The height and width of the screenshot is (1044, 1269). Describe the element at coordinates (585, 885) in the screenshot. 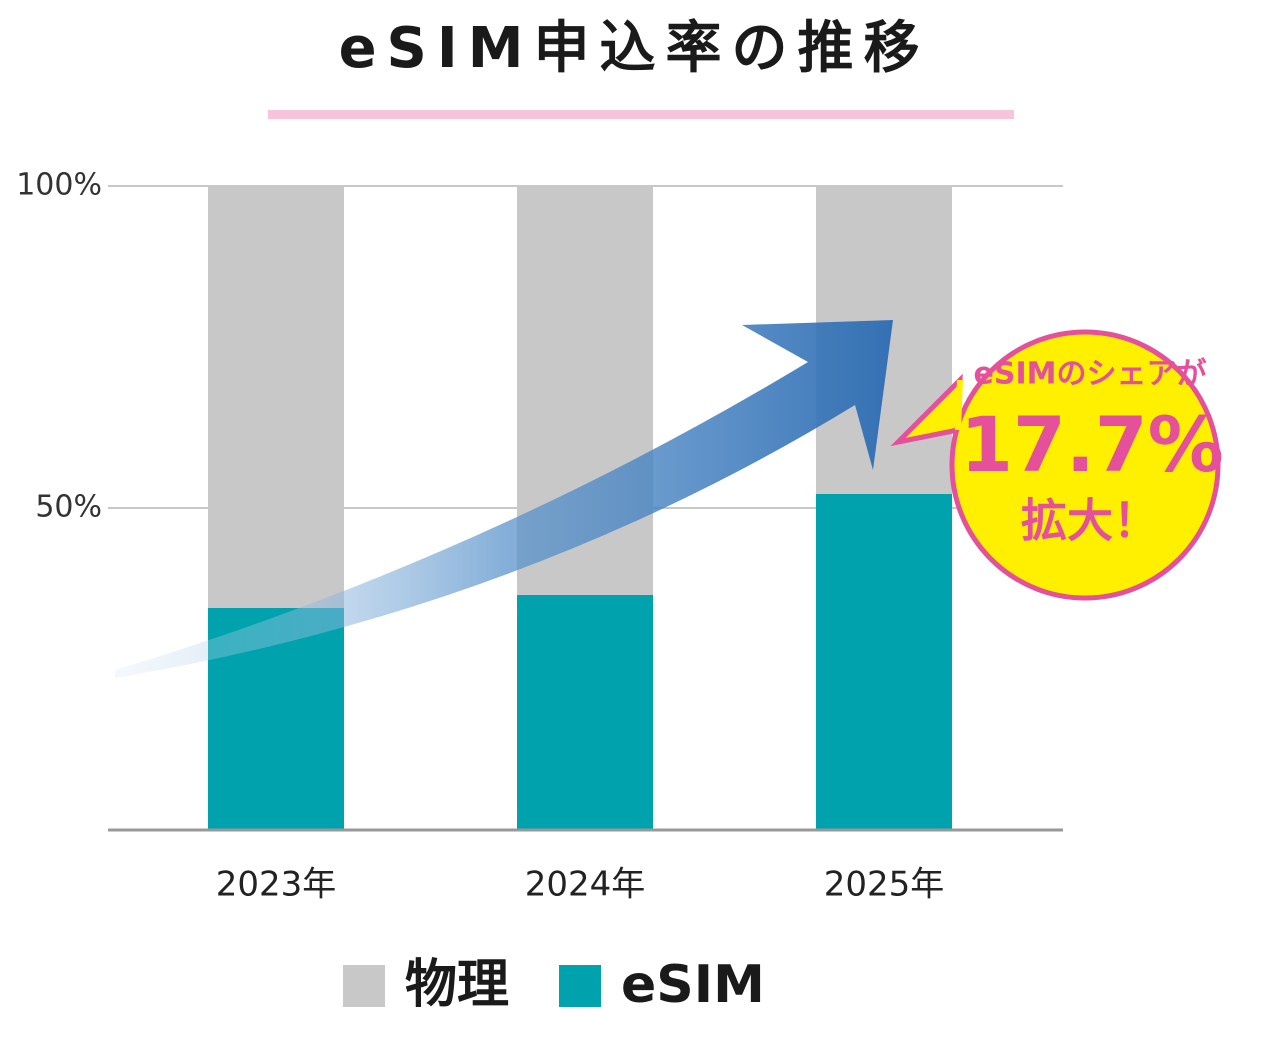

I see `x-tick-label: 2024年` at that location.